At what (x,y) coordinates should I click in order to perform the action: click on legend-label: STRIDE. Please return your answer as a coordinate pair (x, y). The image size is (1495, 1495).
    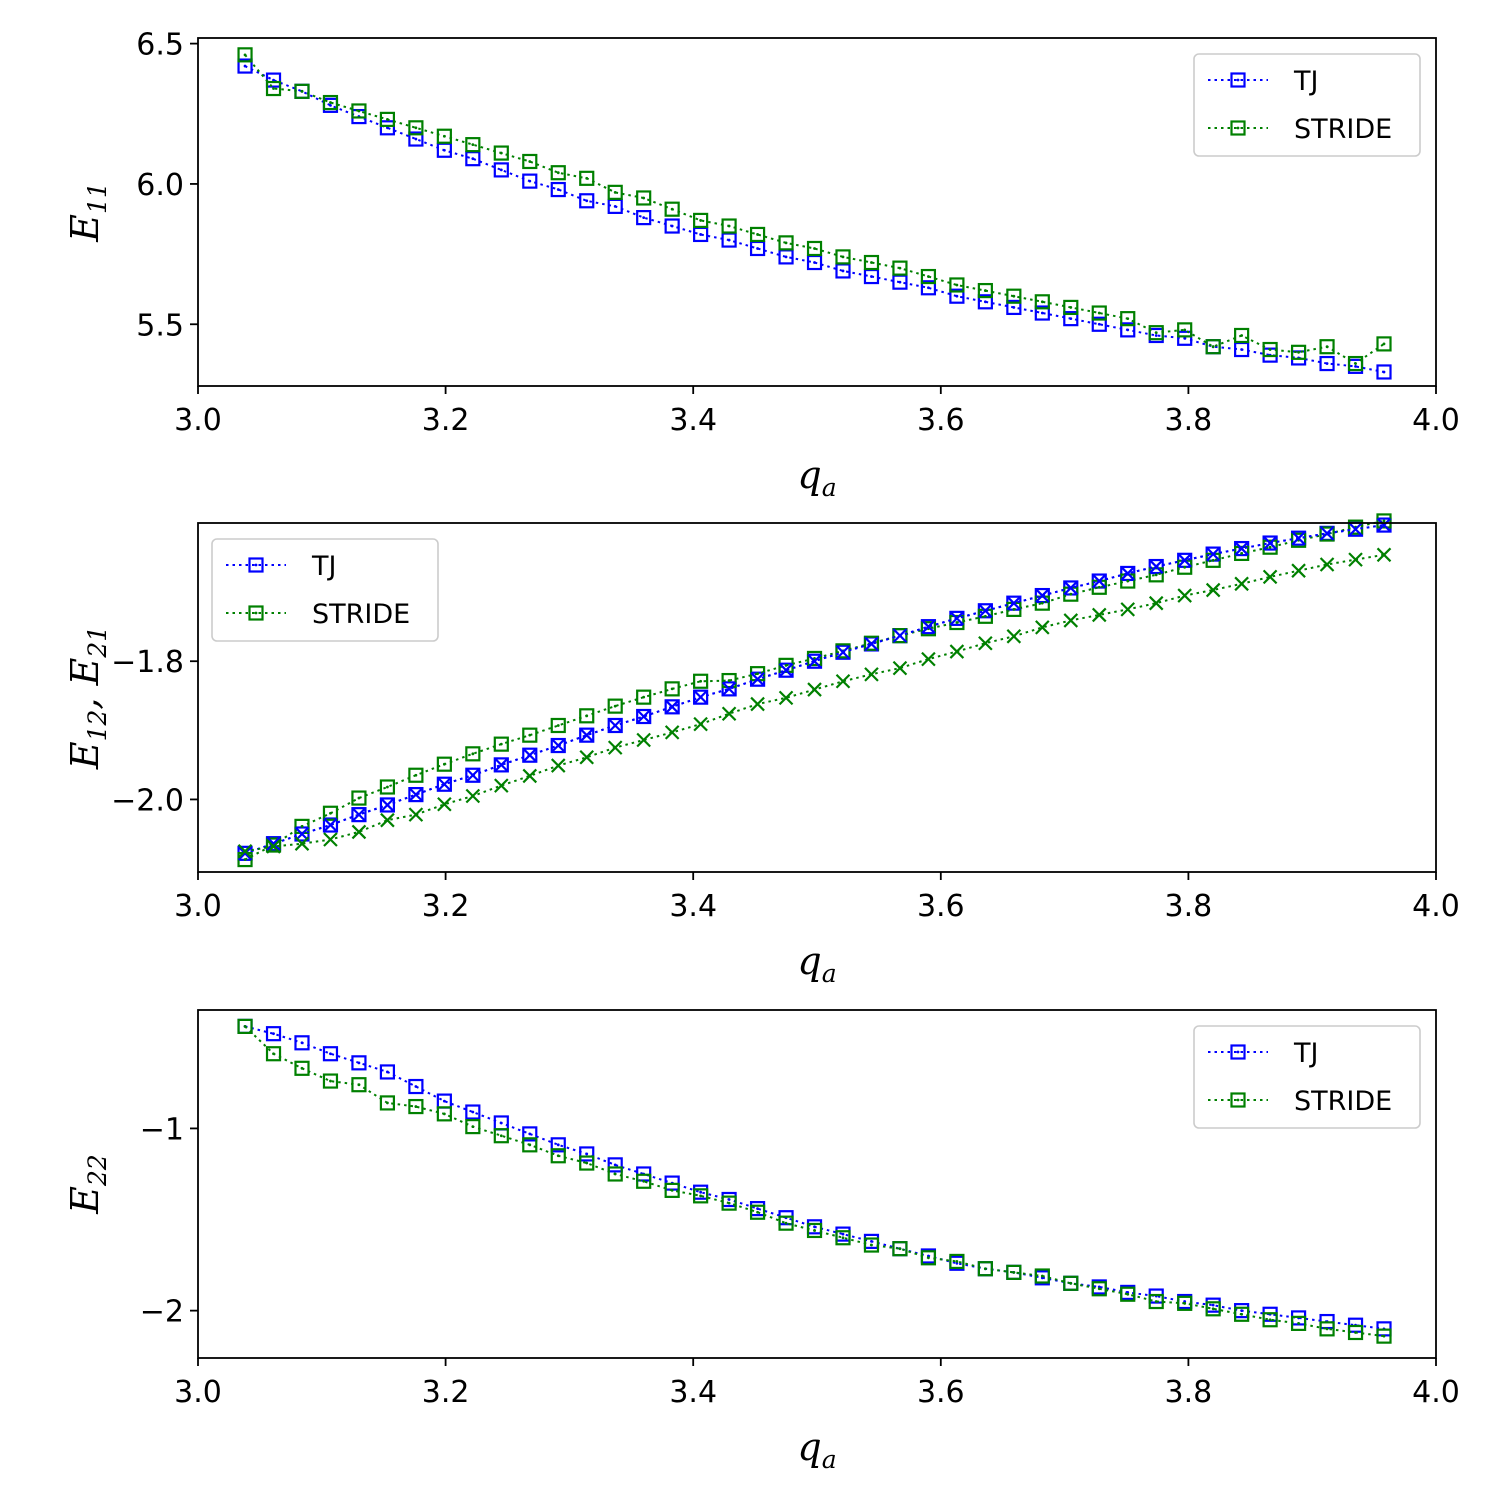
    Looking at the image, I should click on (1343, 129).